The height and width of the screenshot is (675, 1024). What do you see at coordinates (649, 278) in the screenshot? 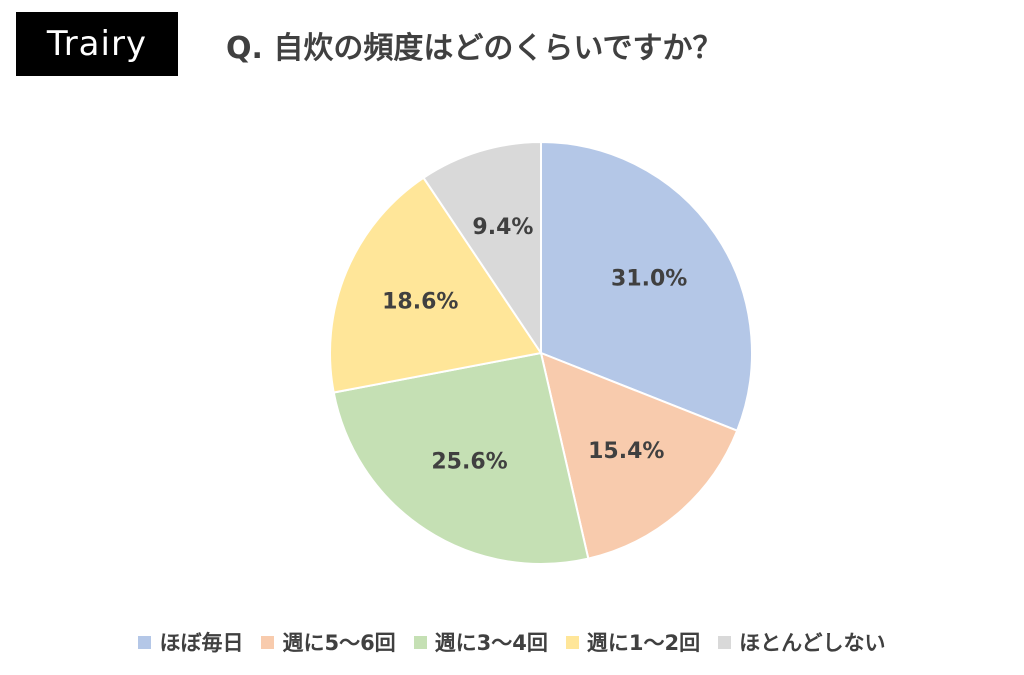
I see `slice-data-label-1: 31.0%` at bounding box center [649, 278].